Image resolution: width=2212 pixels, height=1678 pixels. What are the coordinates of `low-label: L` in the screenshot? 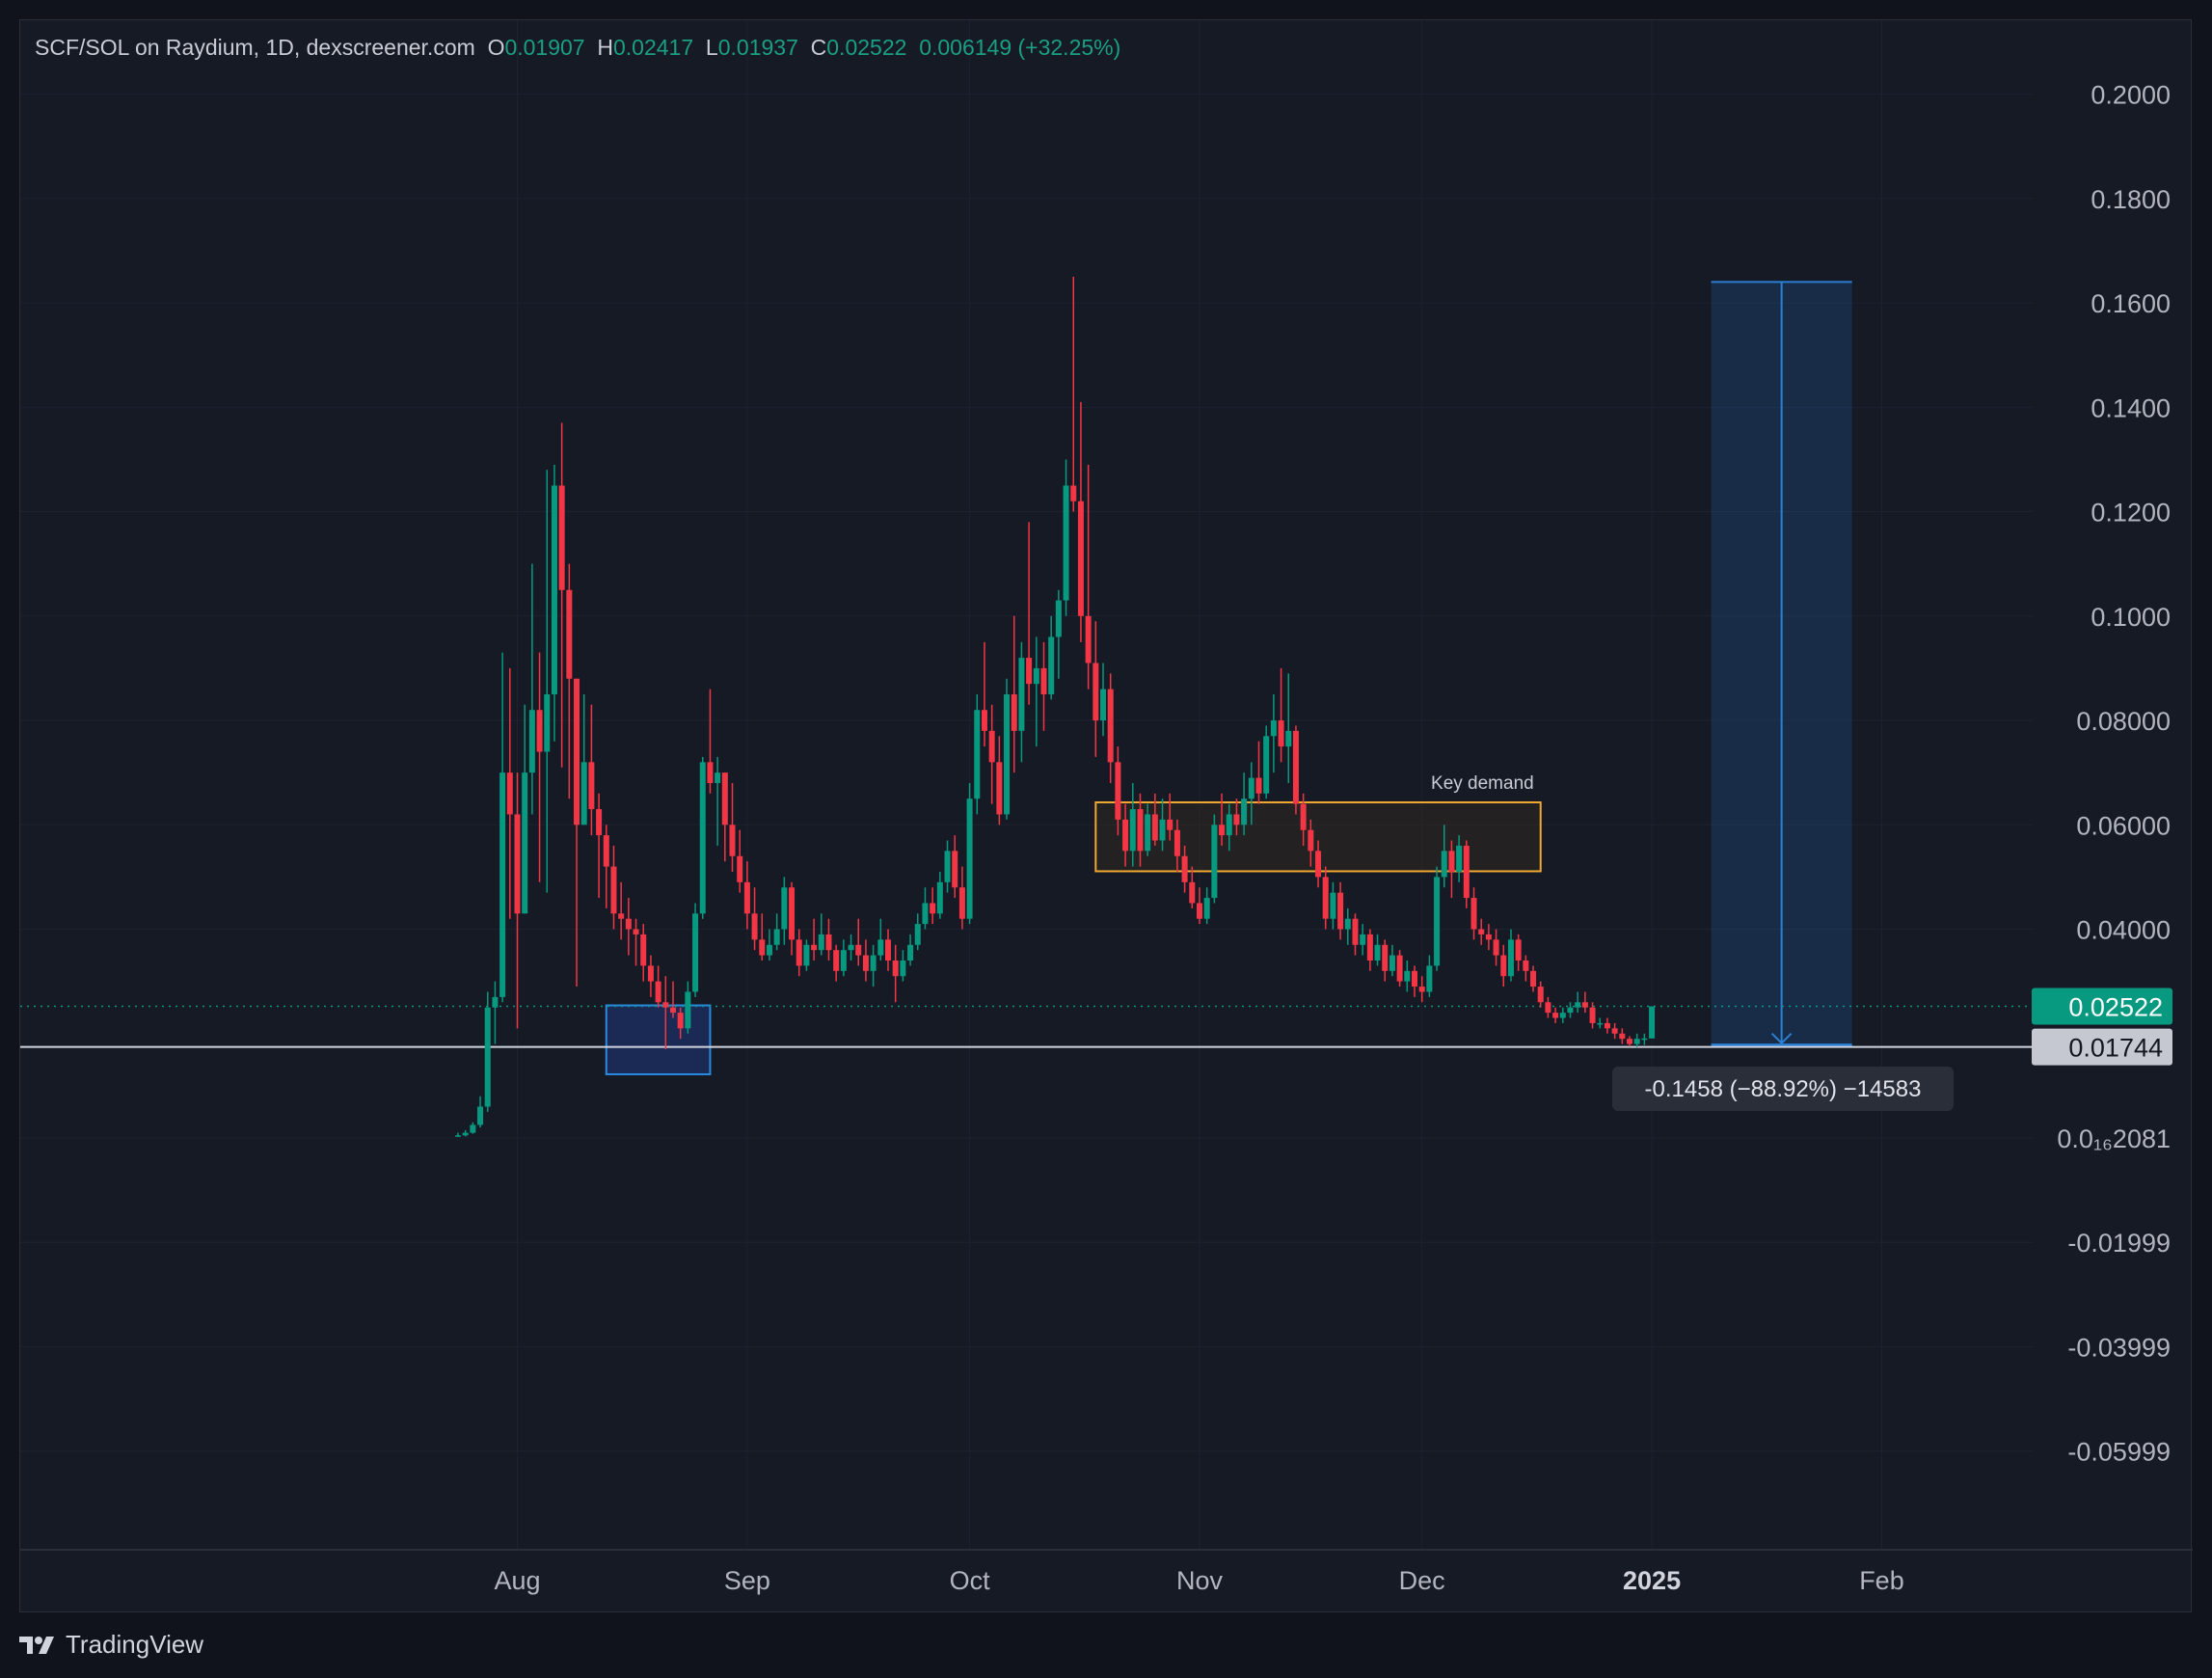 It's located at (711, 47).